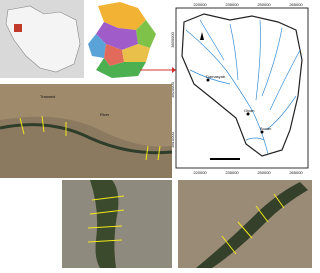 This screenshot has width=320, height=273. What do you see at coordinates (200, 172) in the screenshot?
I see `x-tick-bottom: 220000` at bounding box center [200, 172].